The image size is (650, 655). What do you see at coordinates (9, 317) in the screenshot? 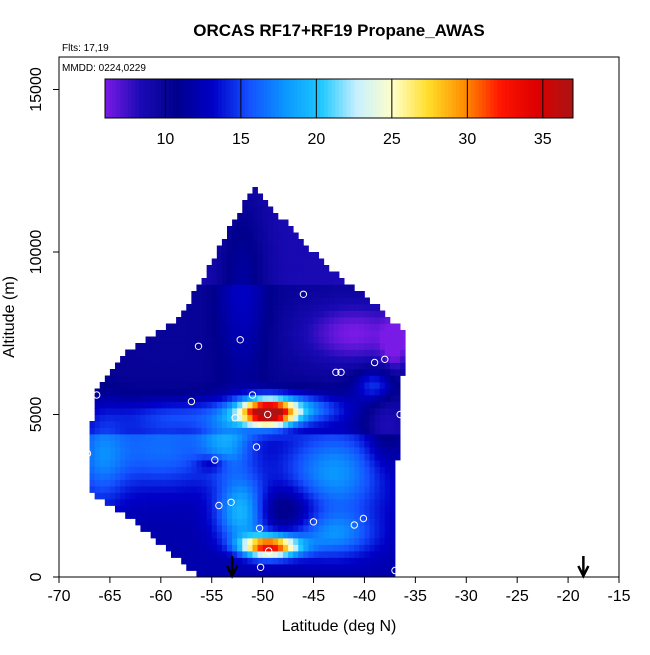
I see `y-axis-label: Altitude (m)` at bounding box center [9, 317].